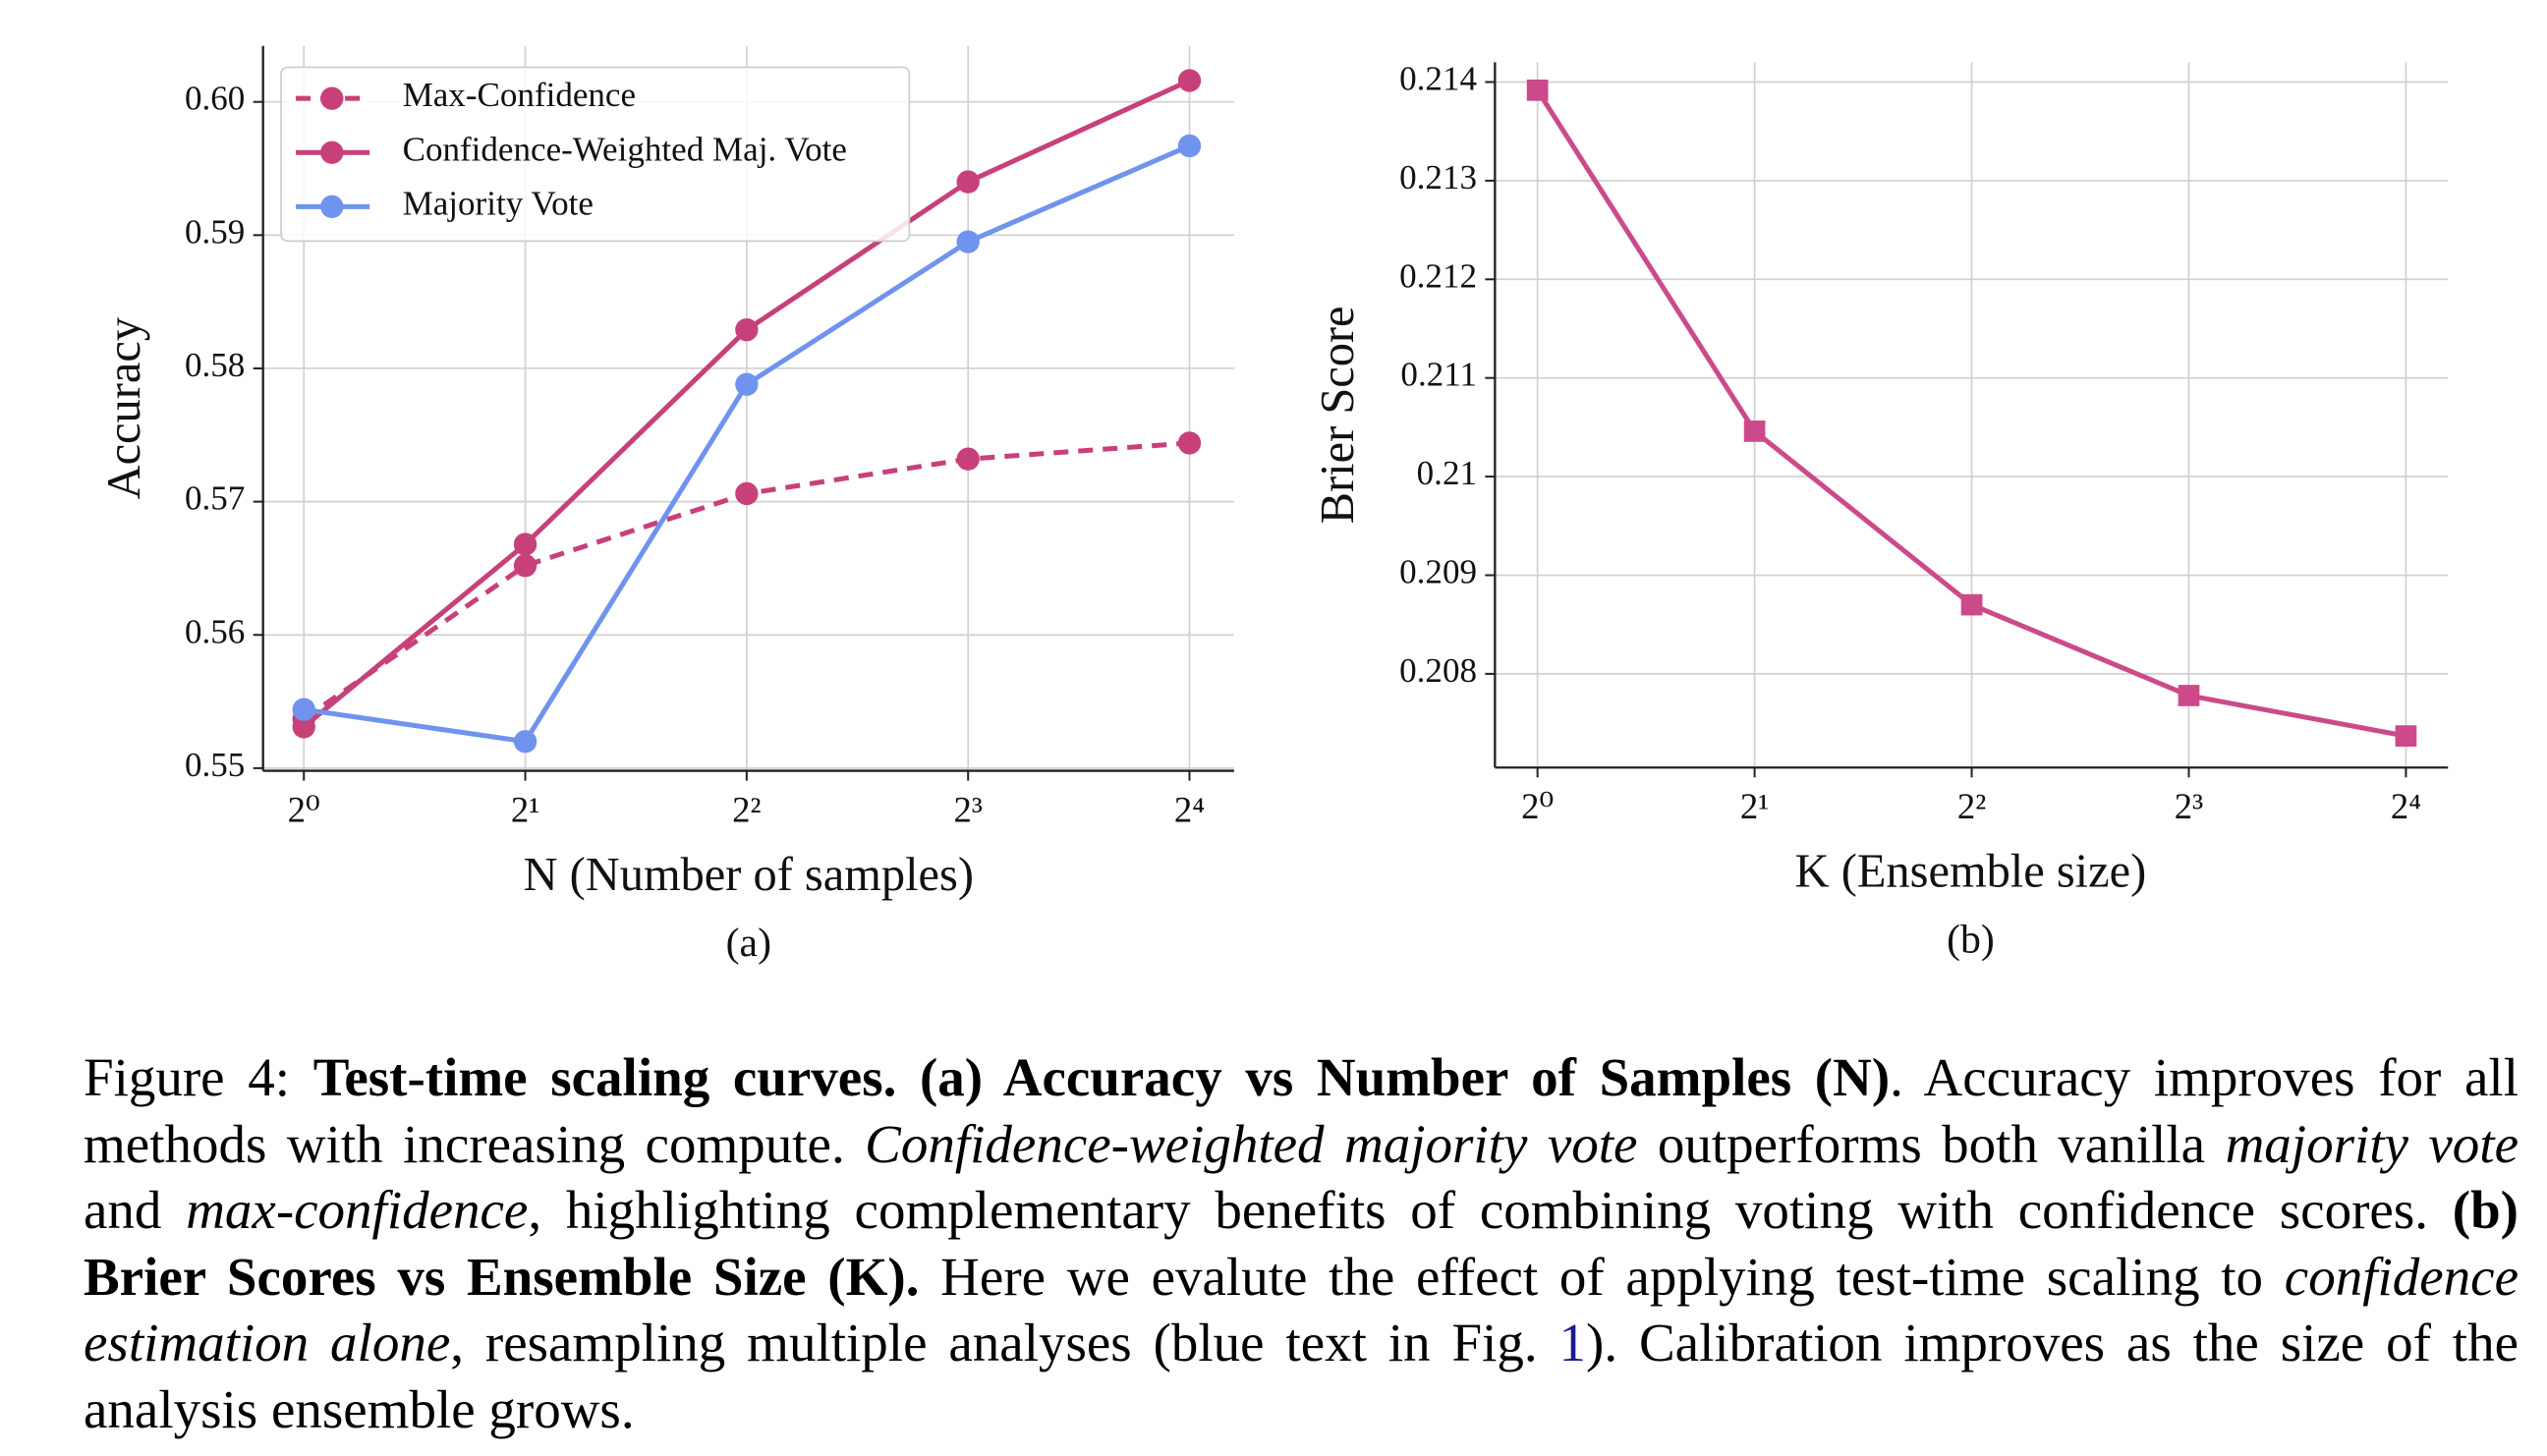 This screenshot has height=1456, width=2547. I want to click on legend-label: Confidence-Weighted Maj. Vote, so click(625, 149).